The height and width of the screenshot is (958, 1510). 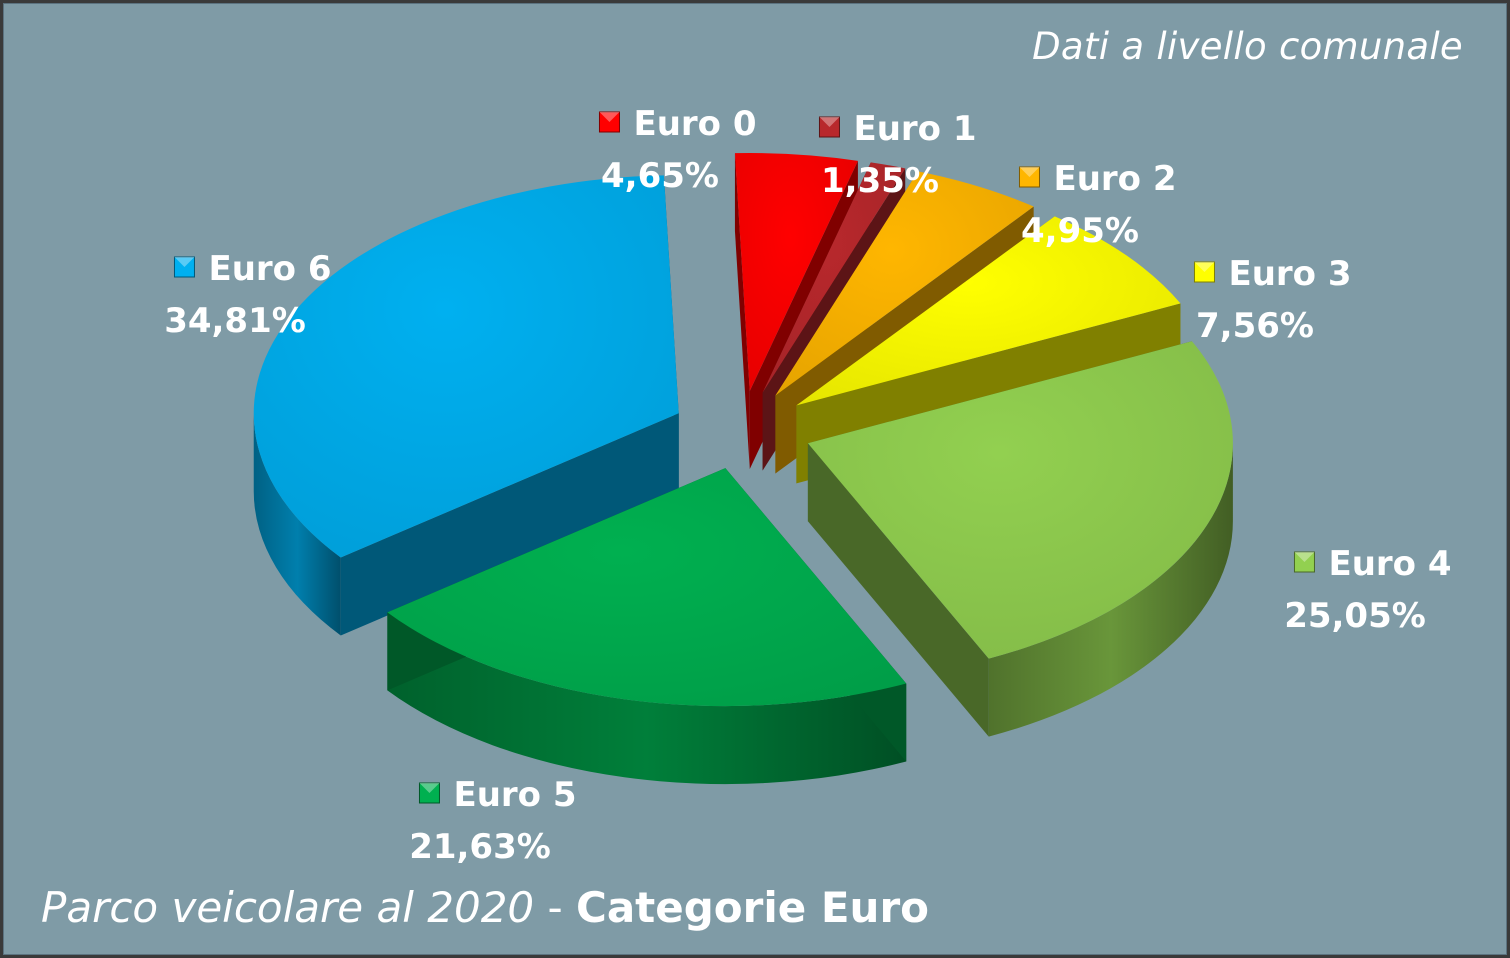 What do you see at coordinates (247, 295) in the screenshot?
I see `pie-label-6: Euro 6 34,81%` at bounding box center [247, 295].